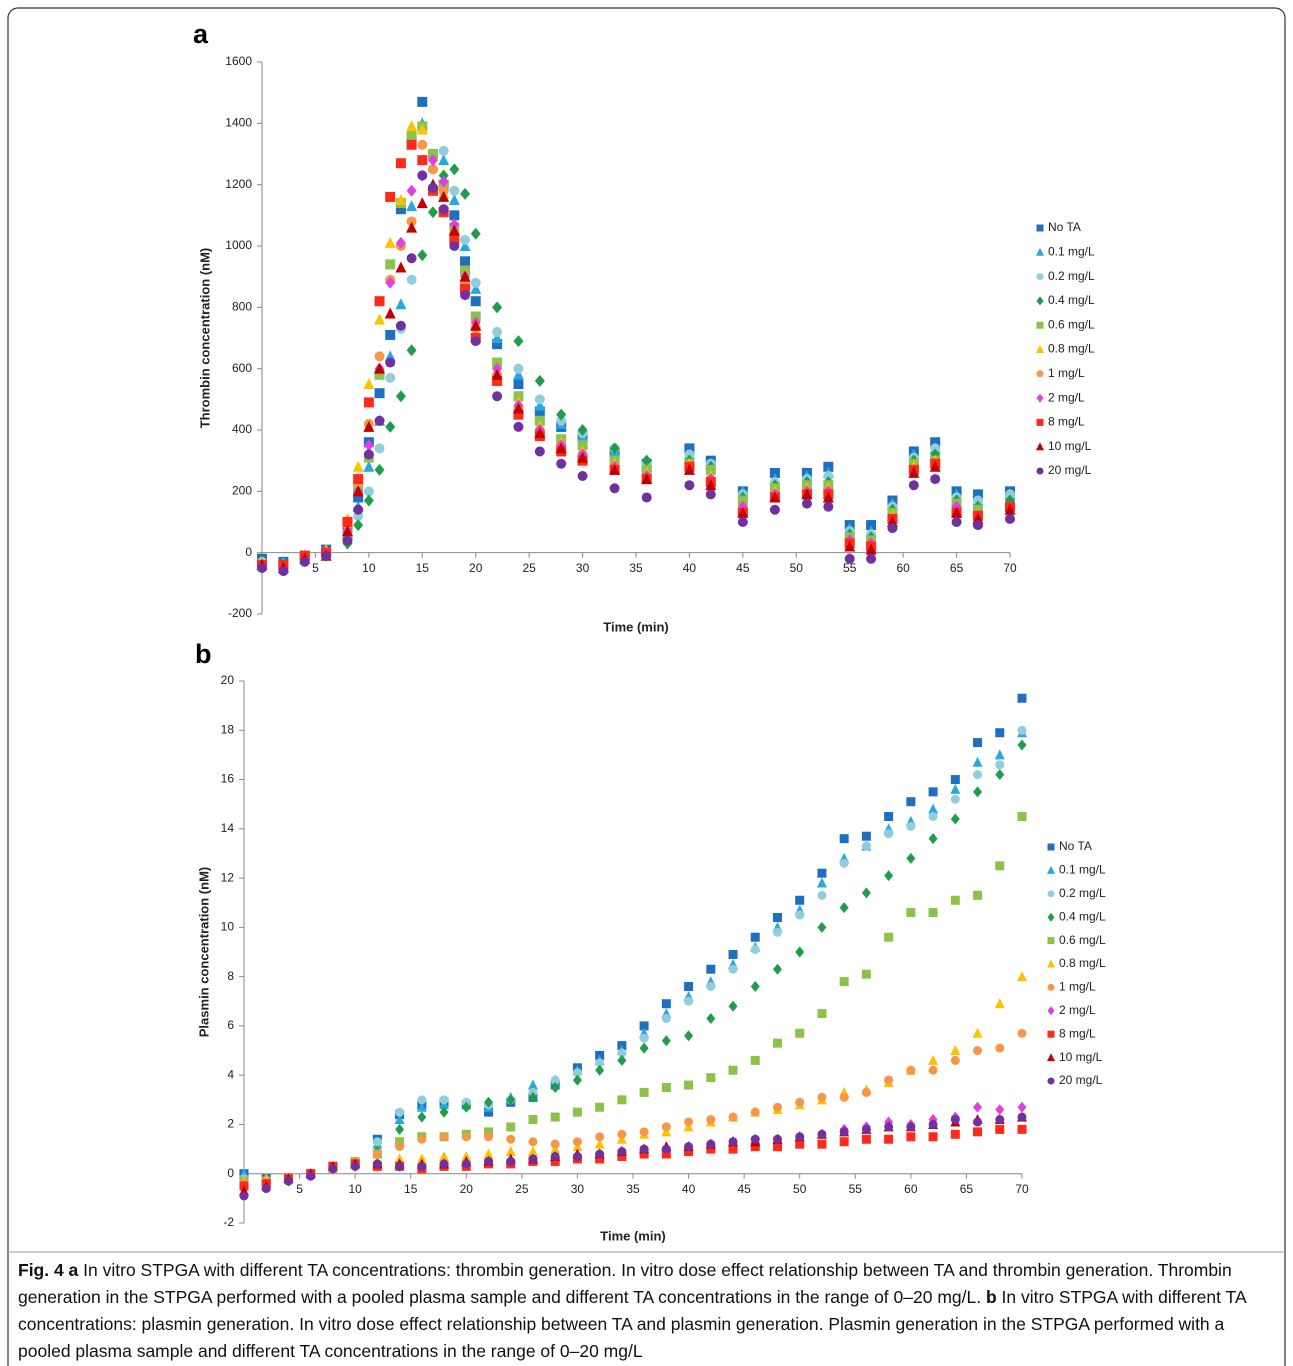  I want to click on x-axis-title: Time (min), so click(633, 1235).